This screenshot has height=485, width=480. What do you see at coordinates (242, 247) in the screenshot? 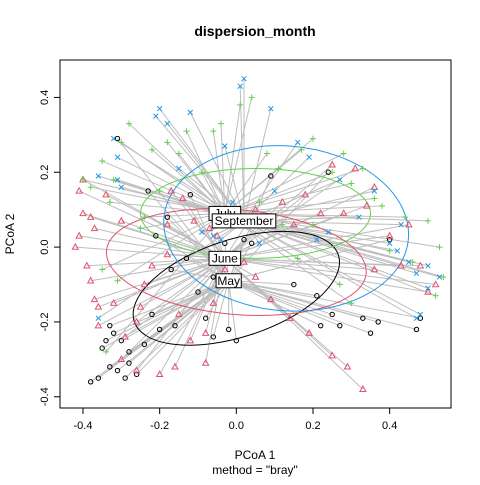
I see `centroid-label-group: MayJuneJulySeptember` at bounding box center [242, 247].